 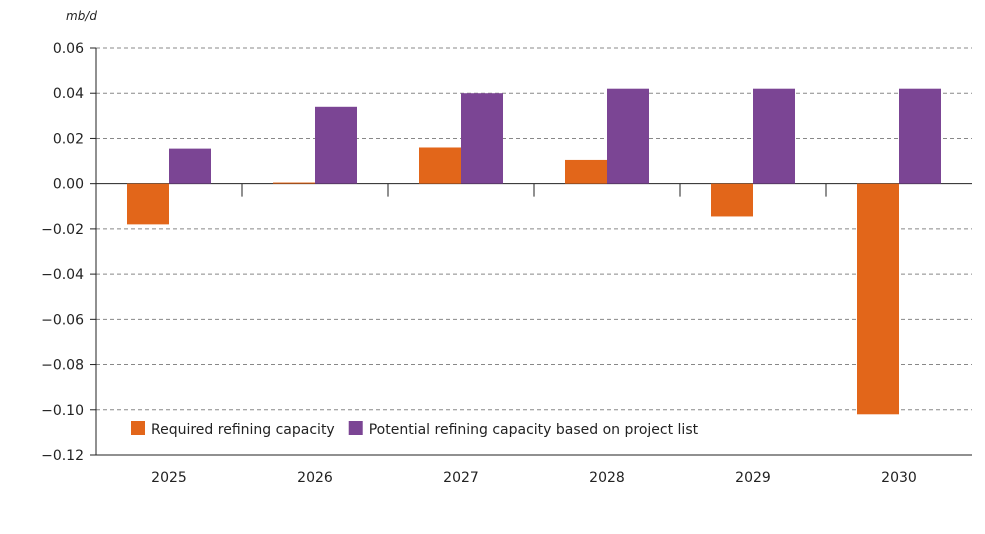 I want to click on y-tick-label: −0.08, so click(x=62, y=366).